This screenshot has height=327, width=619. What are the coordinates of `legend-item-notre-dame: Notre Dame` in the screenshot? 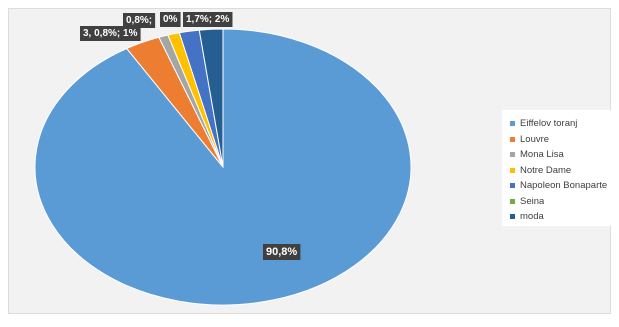 It's located at (564, 171).